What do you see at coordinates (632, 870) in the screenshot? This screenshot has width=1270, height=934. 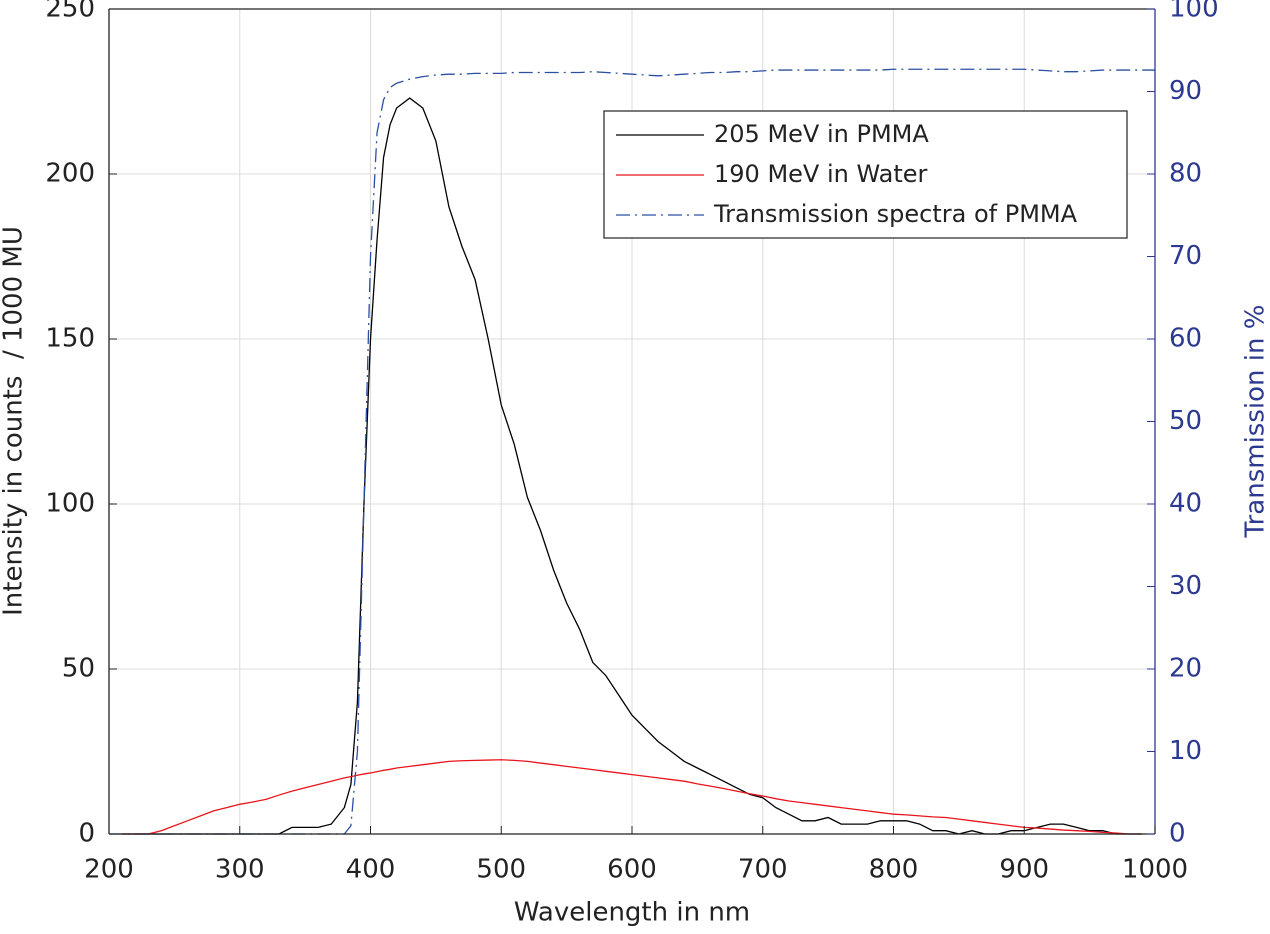 I see `x-tick-label: 600` at bounding box center [632, 870].